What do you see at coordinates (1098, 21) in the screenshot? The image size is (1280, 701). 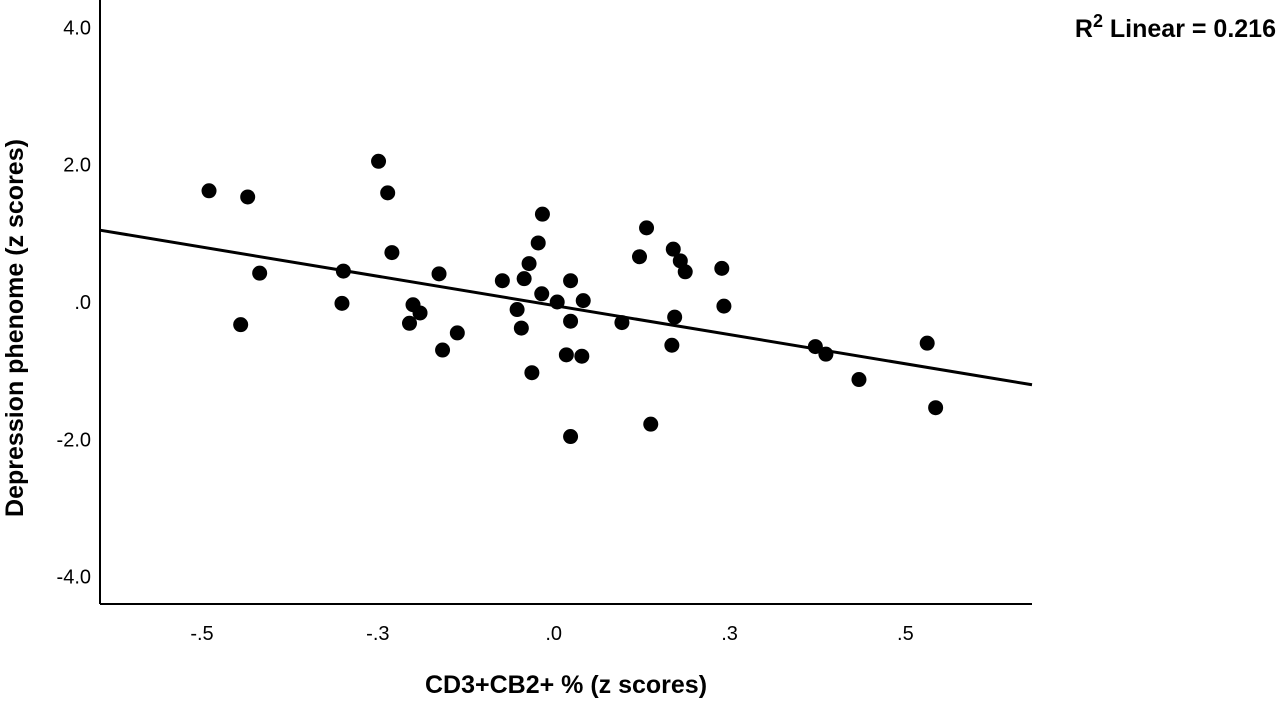 I see `r-superscript: 2` at bounding box center [1098, 21].